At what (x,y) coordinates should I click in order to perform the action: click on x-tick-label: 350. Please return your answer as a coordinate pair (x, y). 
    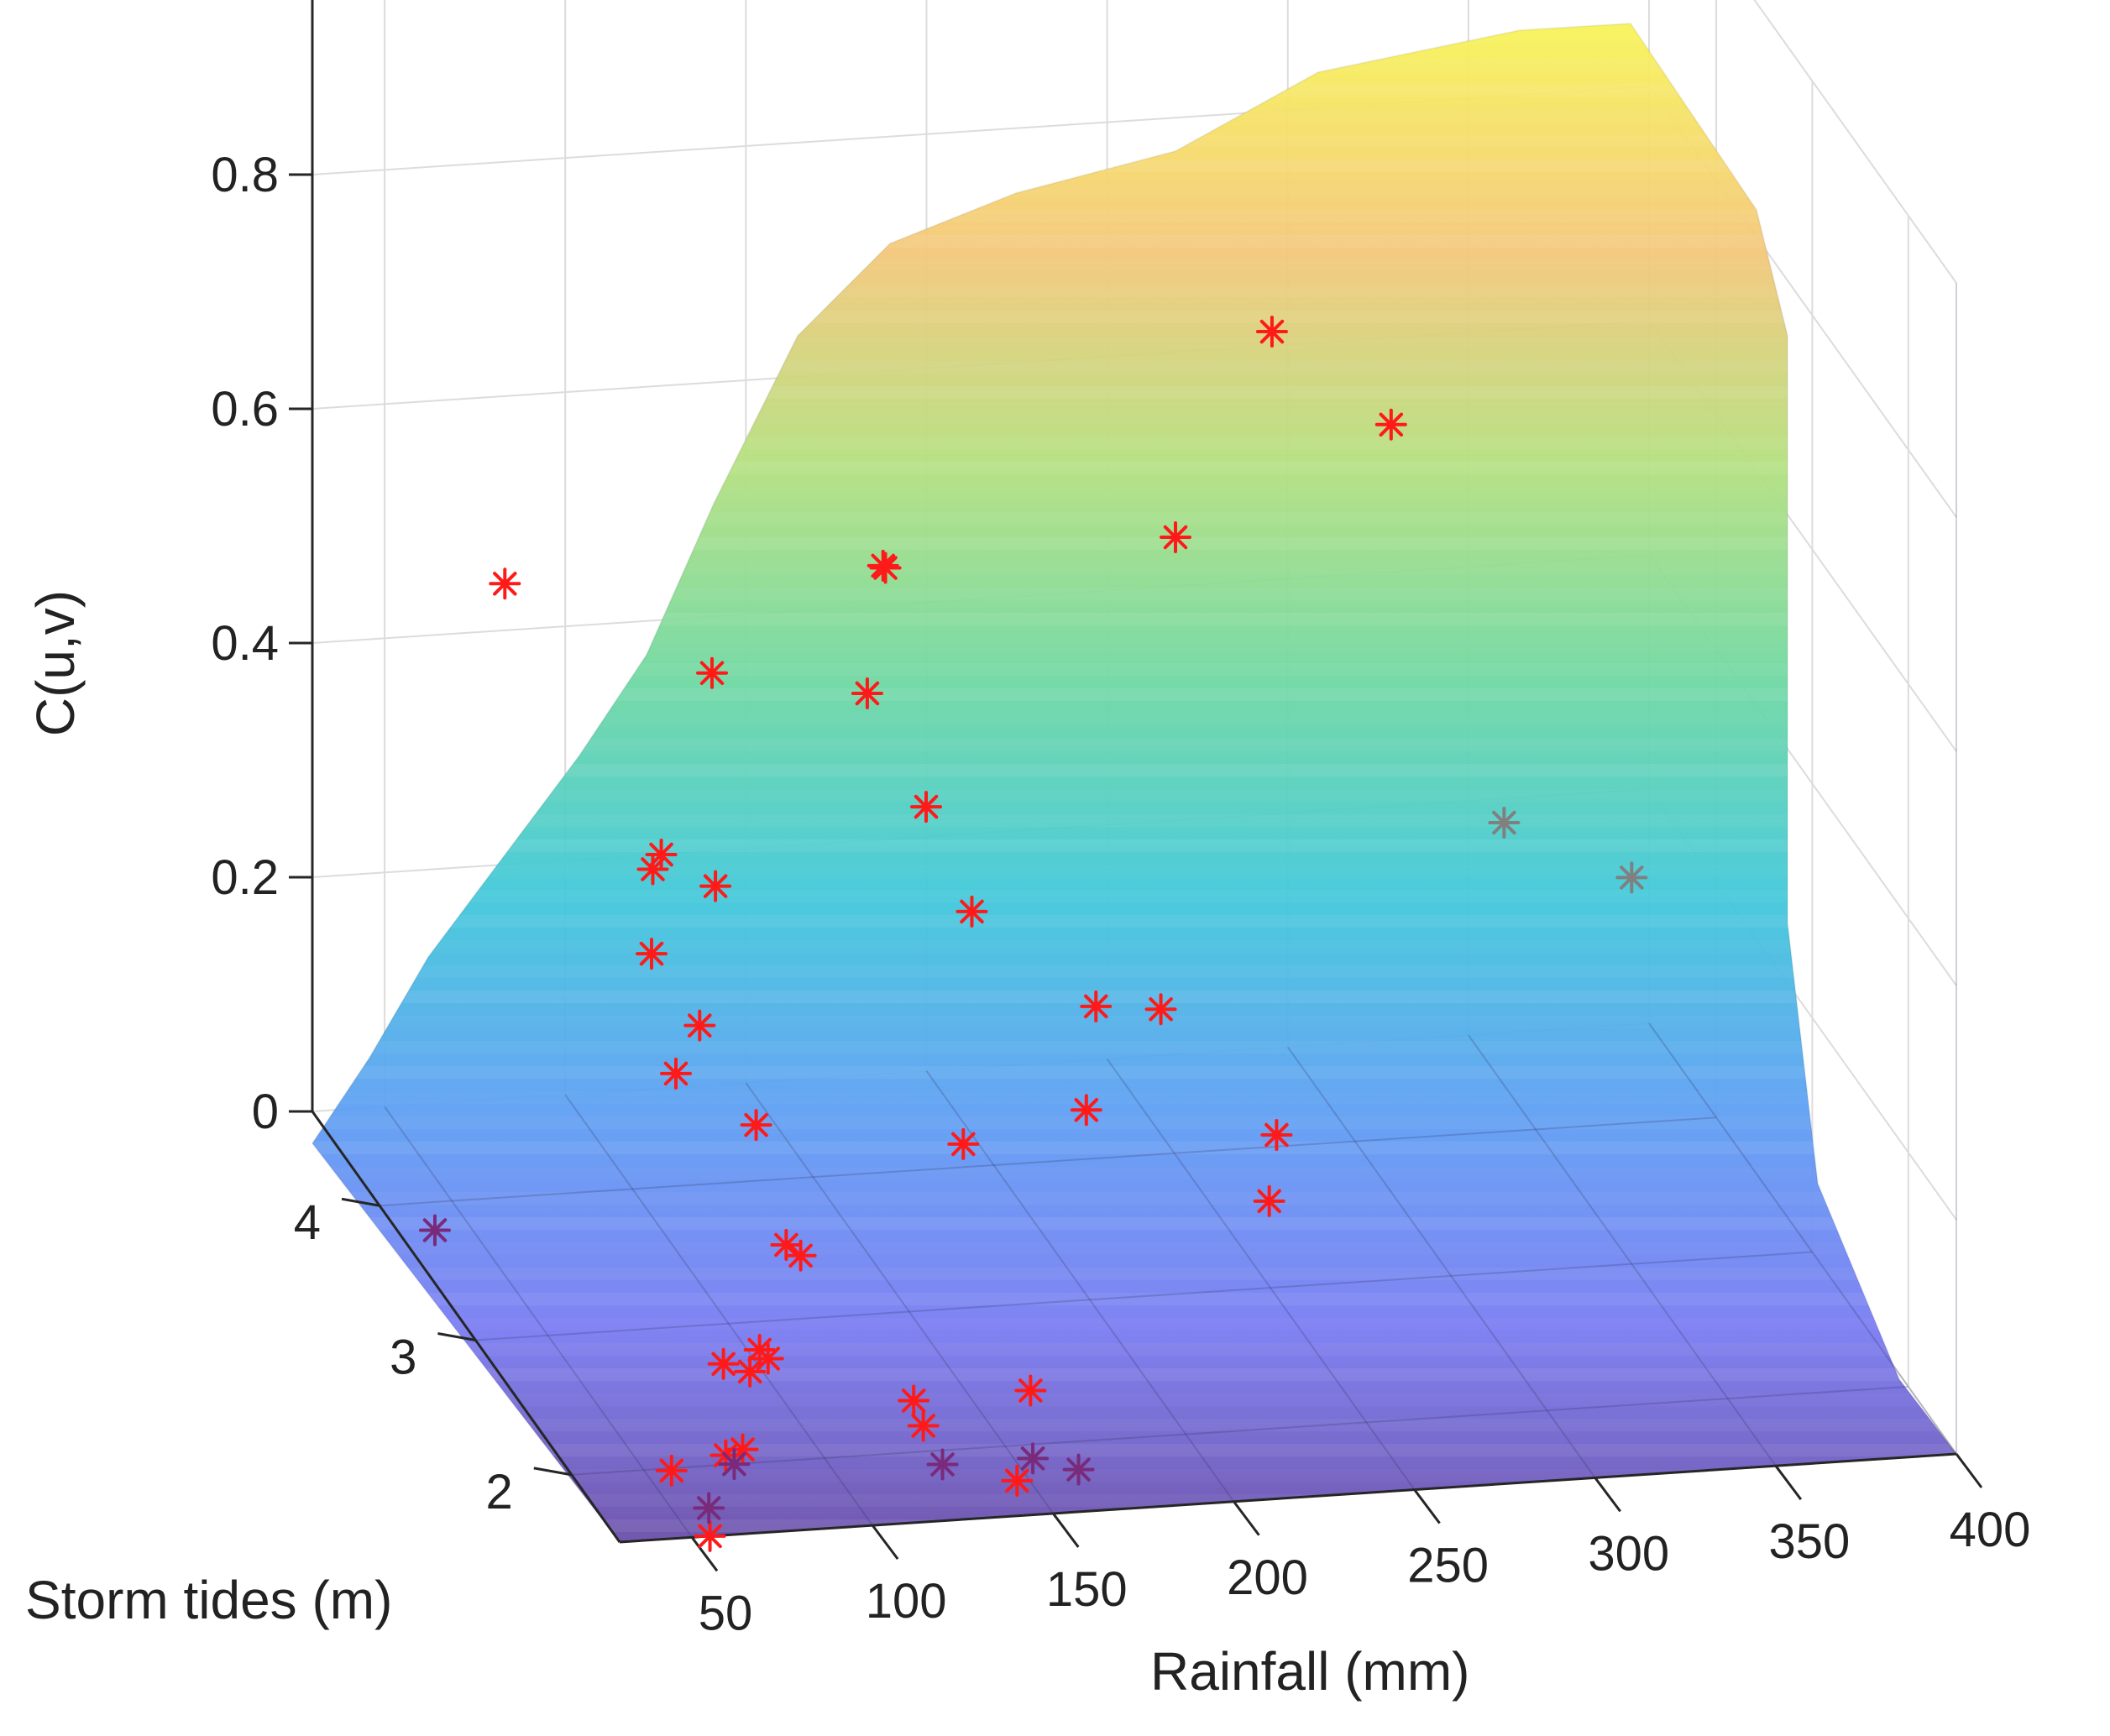
    Looking at the image, I should click on (1809, 1541).